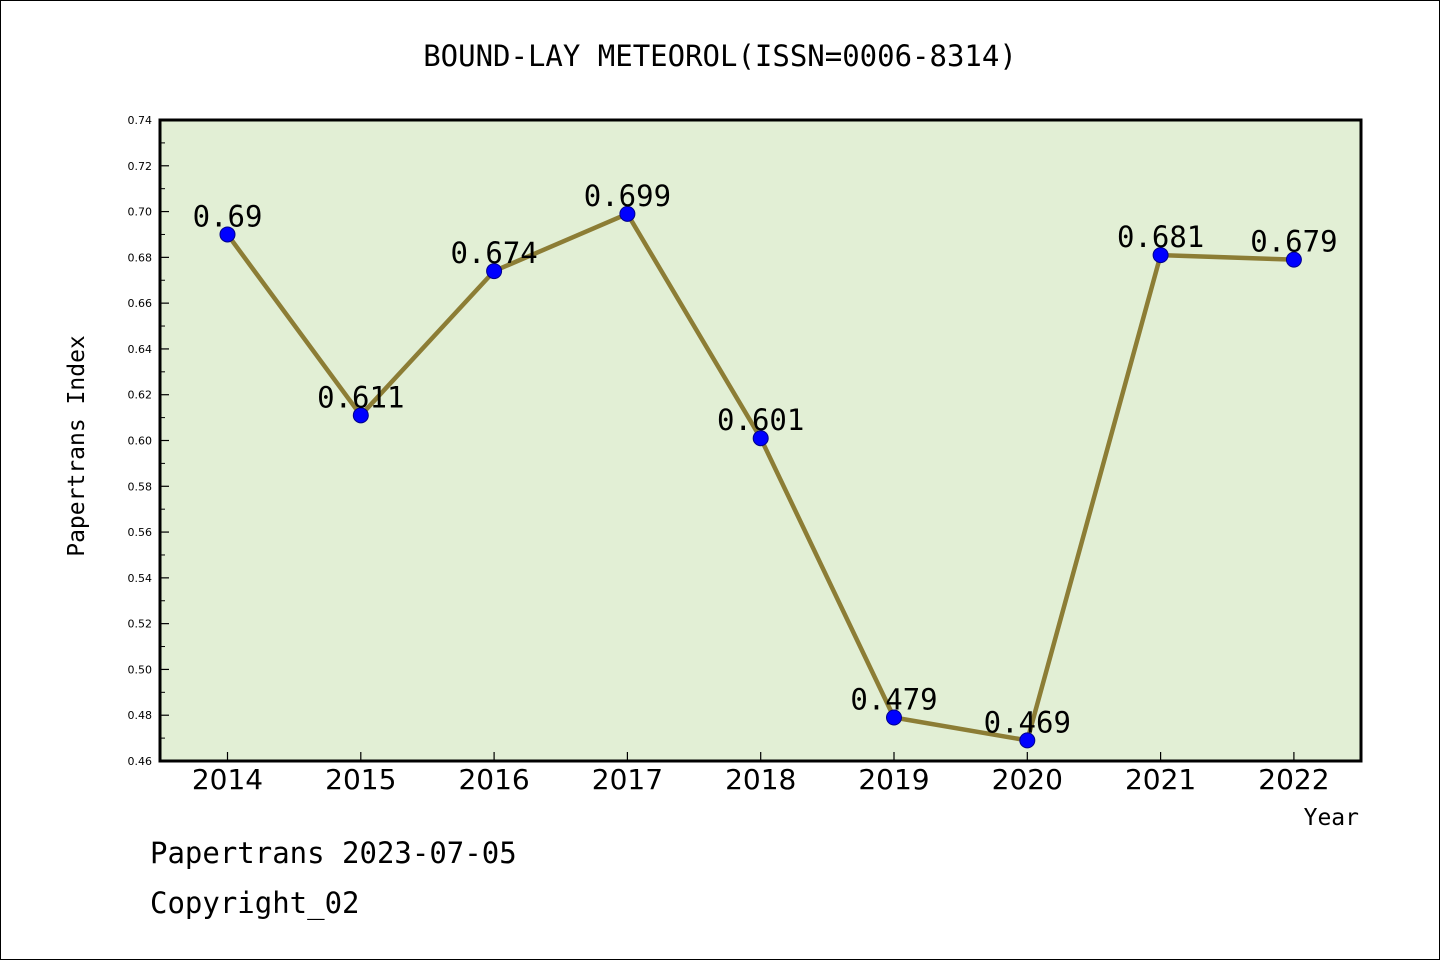 This screenshot has width=1440, height=960. What do you see at coordinates (140, 669) in the screenshot?
I see `y-tick-label: 0.50` at bounding box center [140, 669].